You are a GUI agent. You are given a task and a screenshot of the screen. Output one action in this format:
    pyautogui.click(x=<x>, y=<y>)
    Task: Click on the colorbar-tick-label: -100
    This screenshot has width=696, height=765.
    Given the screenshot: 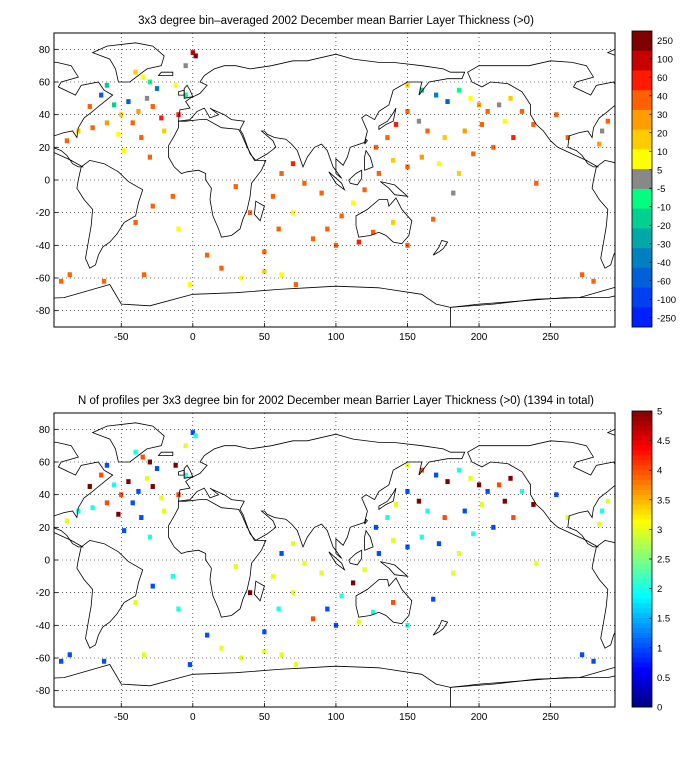 What is the action you would take?
    pyautogui.click(x=666, y=300)
    